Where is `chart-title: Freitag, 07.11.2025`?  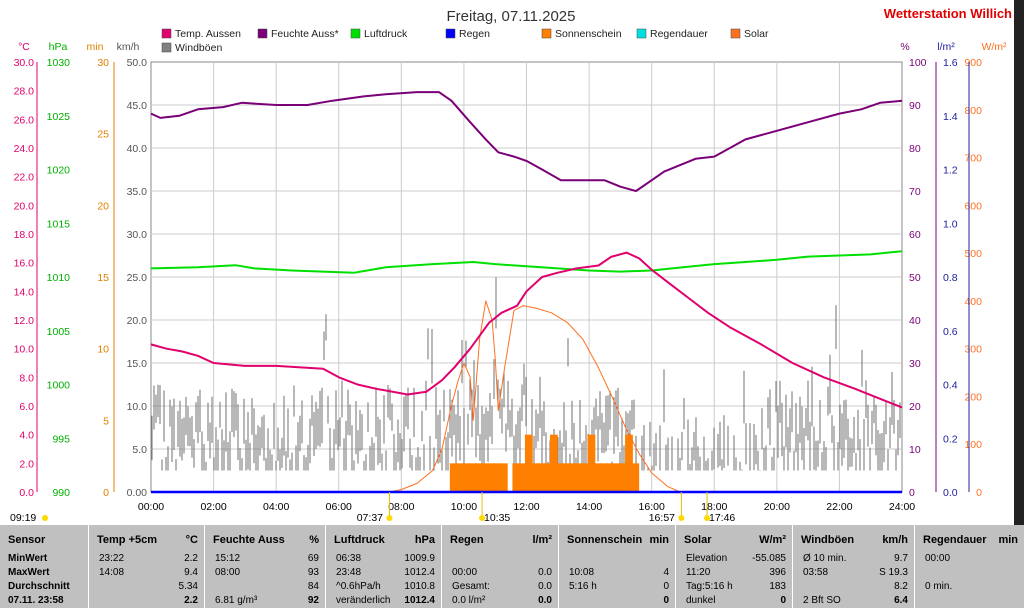
chart-title: Freitag, 07.11.2025 is located at coordinates (511, 16).